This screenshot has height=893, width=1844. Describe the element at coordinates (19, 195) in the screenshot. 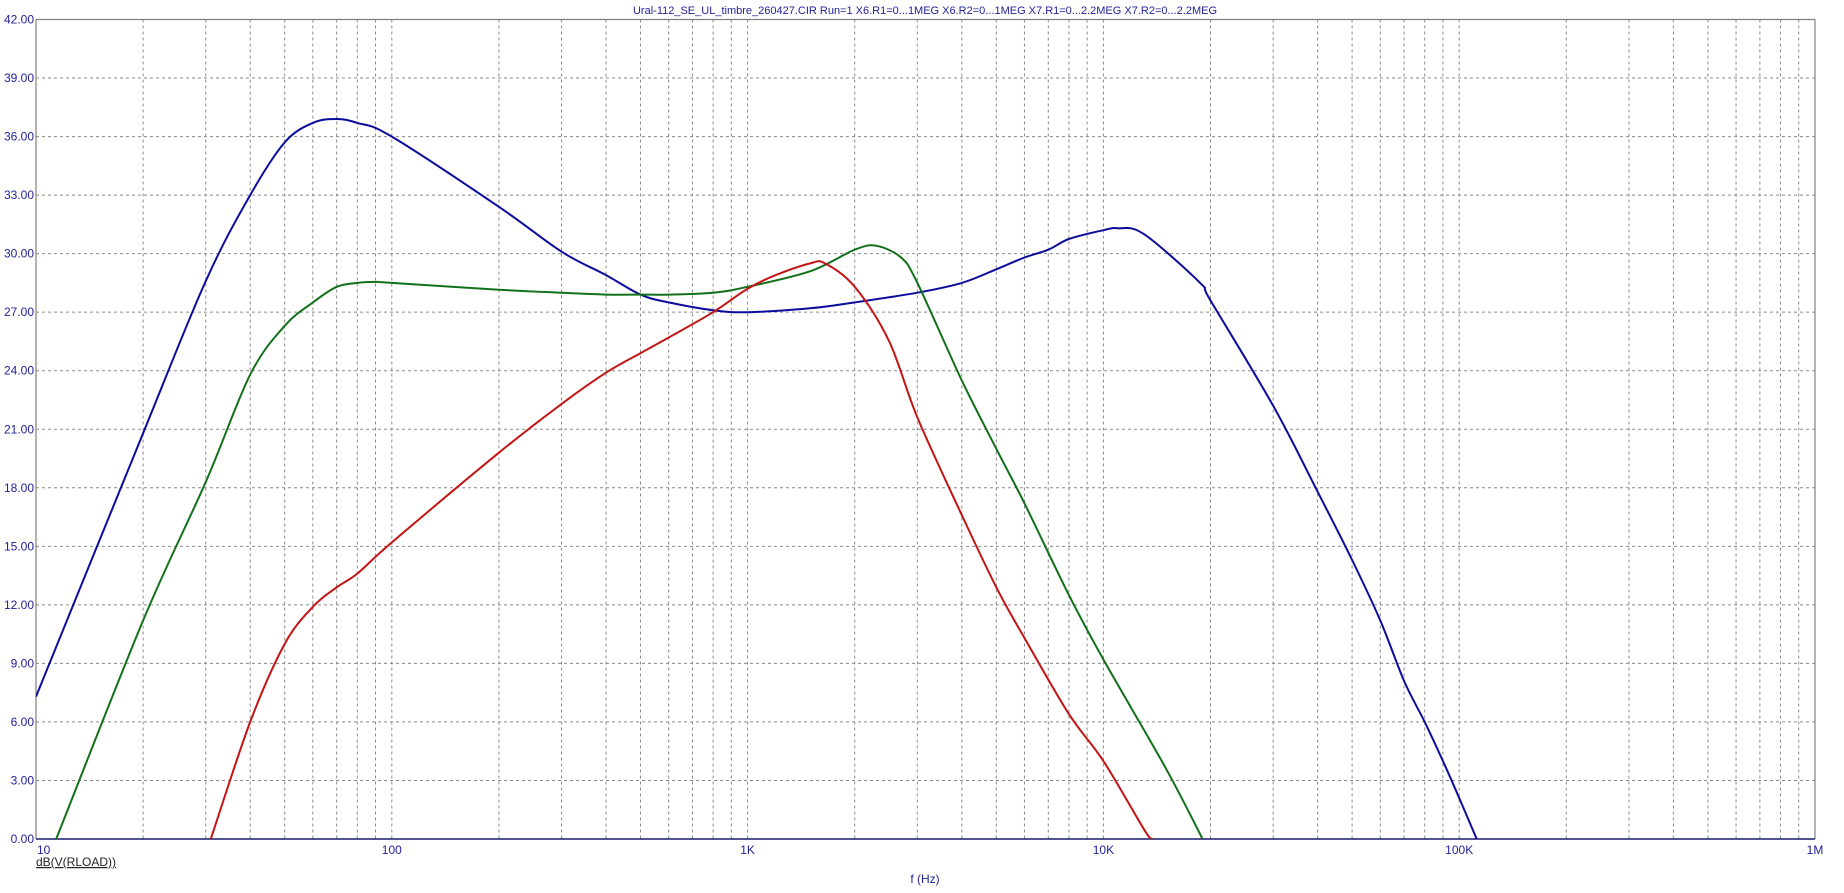

I see `y-tick-label: 33.00` at that location.